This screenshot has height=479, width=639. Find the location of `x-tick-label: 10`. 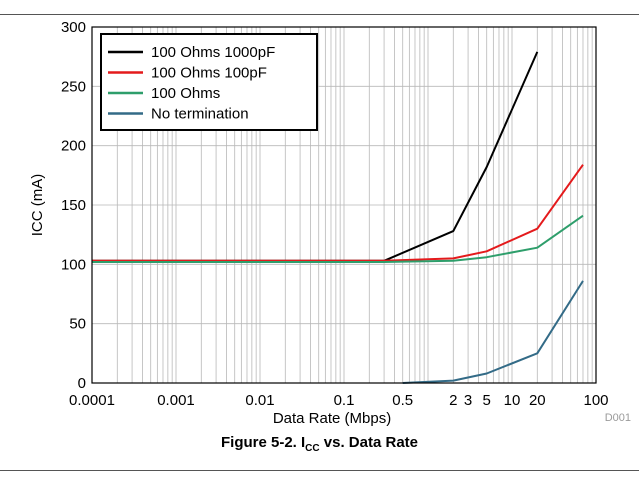

x-tick-label: 10 is located at coordinates (512, 400).